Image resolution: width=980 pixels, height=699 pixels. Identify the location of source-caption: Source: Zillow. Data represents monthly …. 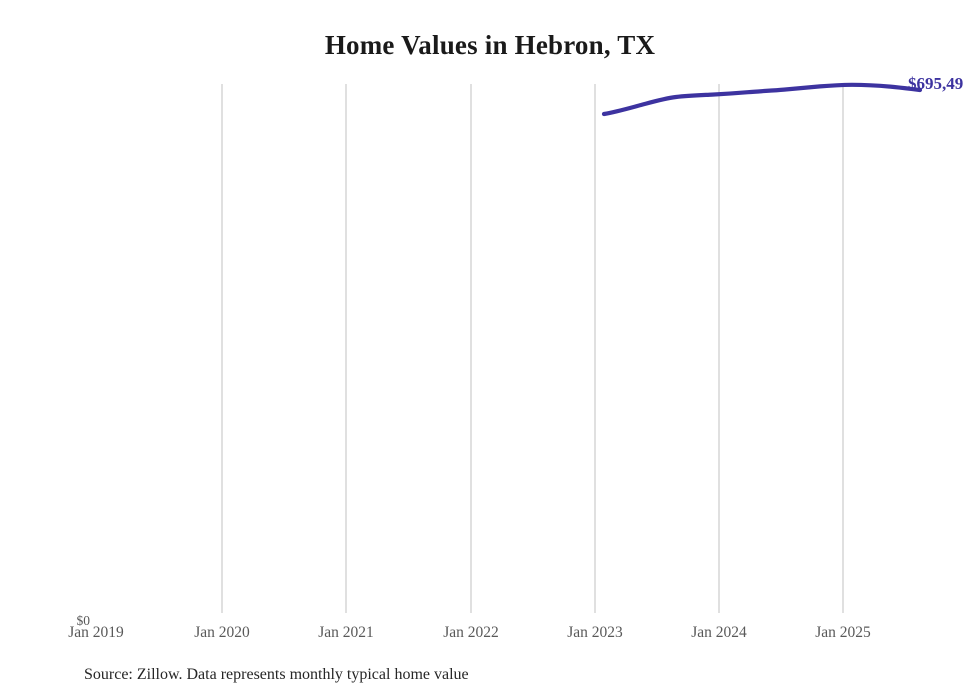
(276, 674).